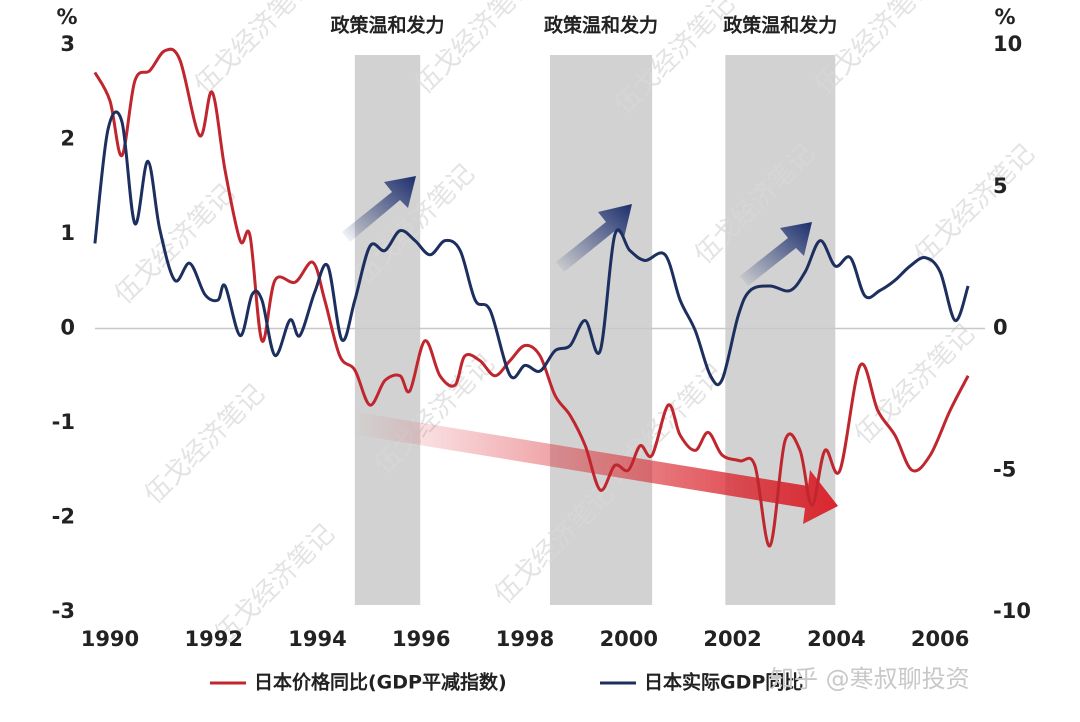  Describe the element at coordinates (723, 682) in the screenshot. I see `legend-label: 日本实际GDP同比` at that location.